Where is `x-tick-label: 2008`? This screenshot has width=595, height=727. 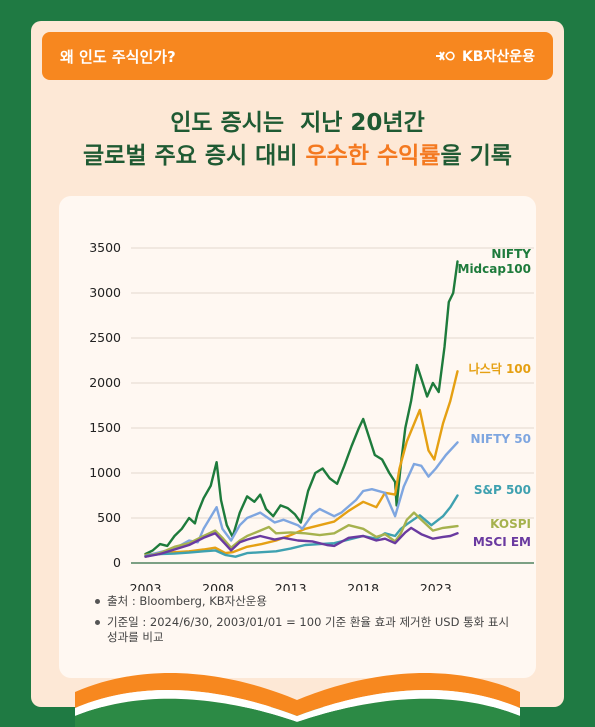 x-tick-label: 2008 is located at coordinates (218, 586).